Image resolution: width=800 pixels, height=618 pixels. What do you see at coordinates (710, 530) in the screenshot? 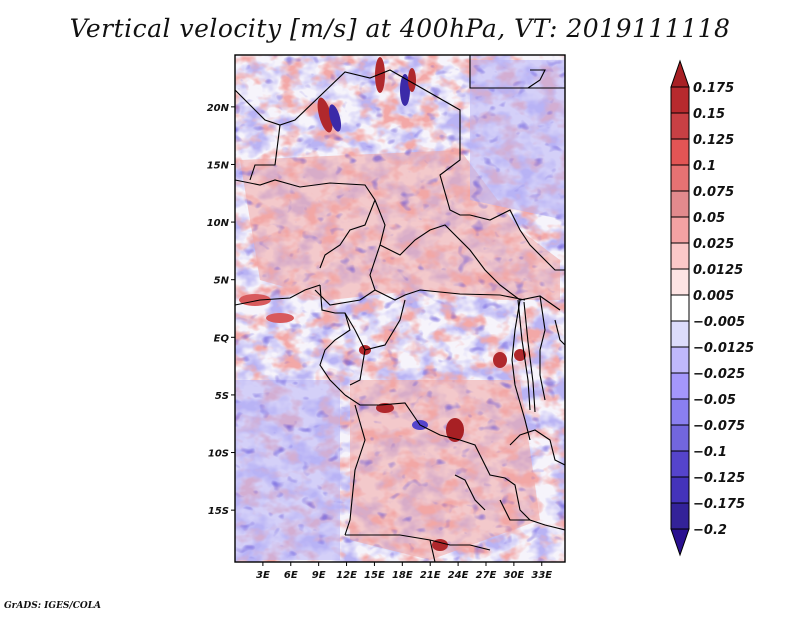
I see `colorbar-label: −0.2` at bounding box center [710, 530].